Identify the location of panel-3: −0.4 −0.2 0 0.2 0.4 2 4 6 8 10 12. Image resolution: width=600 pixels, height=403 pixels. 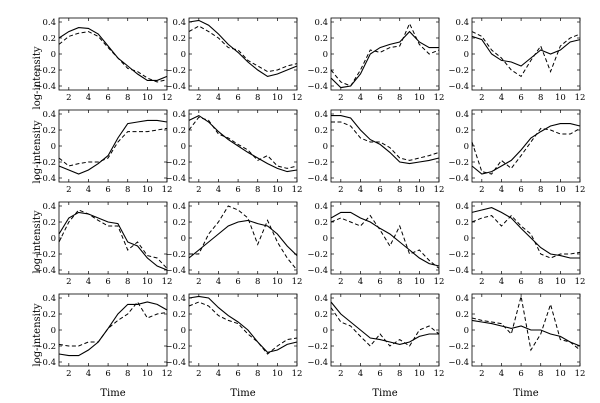
(376, 60).